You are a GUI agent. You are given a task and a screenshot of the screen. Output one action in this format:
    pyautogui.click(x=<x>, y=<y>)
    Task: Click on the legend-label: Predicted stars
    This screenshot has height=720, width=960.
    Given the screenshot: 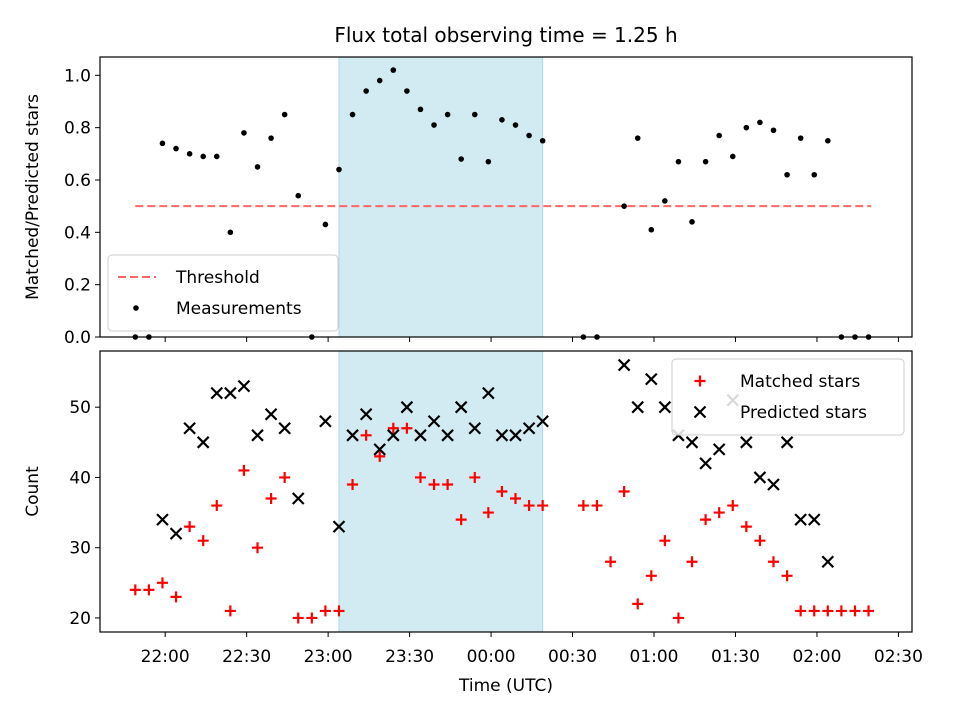 What is the action you would take?
    pyautogui.click(x=803, y=413)
    